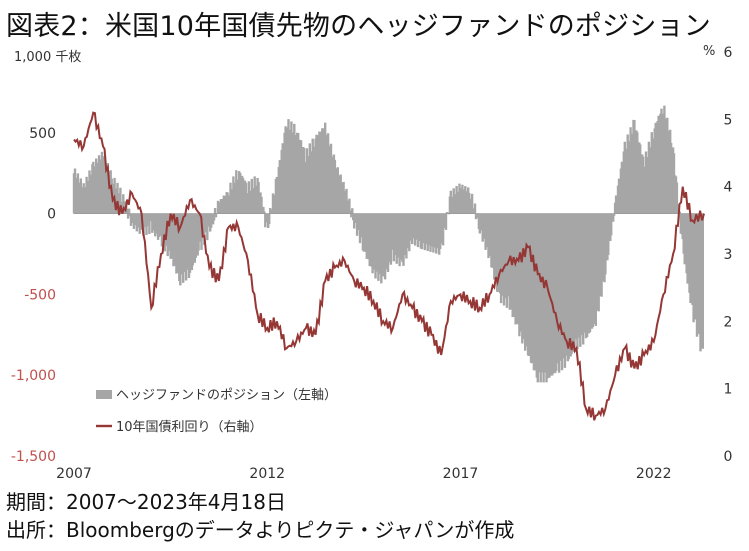 The height and width of the screenshot is (551, 749). Describe the element at coordinates (226, 395) in the screenshot. I see `legend-label-positions: ヘッジファンドのポジション（左軸）` at that location.